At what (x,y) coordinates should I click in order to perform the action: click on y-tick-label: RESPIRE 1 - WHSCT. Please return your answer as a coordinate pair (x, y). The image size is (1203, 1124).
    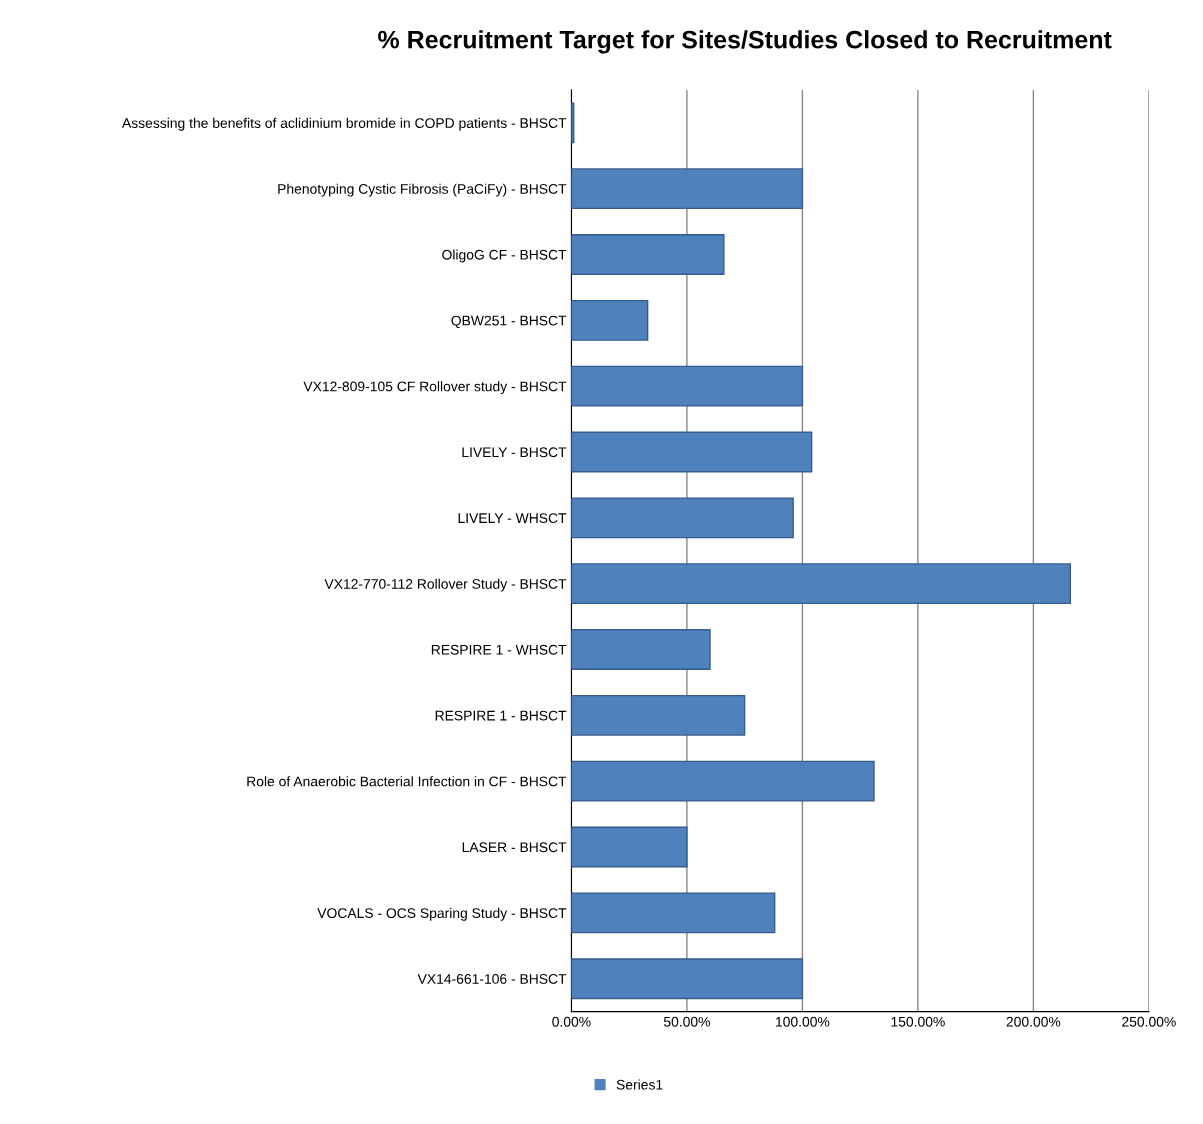
    Looking at the image, I should click on (499, 649).